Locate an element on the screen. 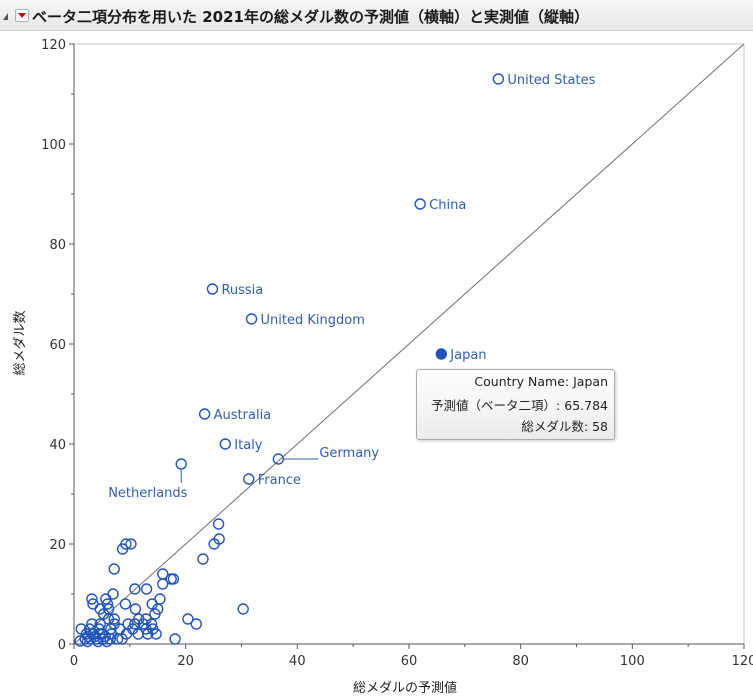  y-axis: 0 20 40 60 80 100 120 is located at coordinates (58, 345).